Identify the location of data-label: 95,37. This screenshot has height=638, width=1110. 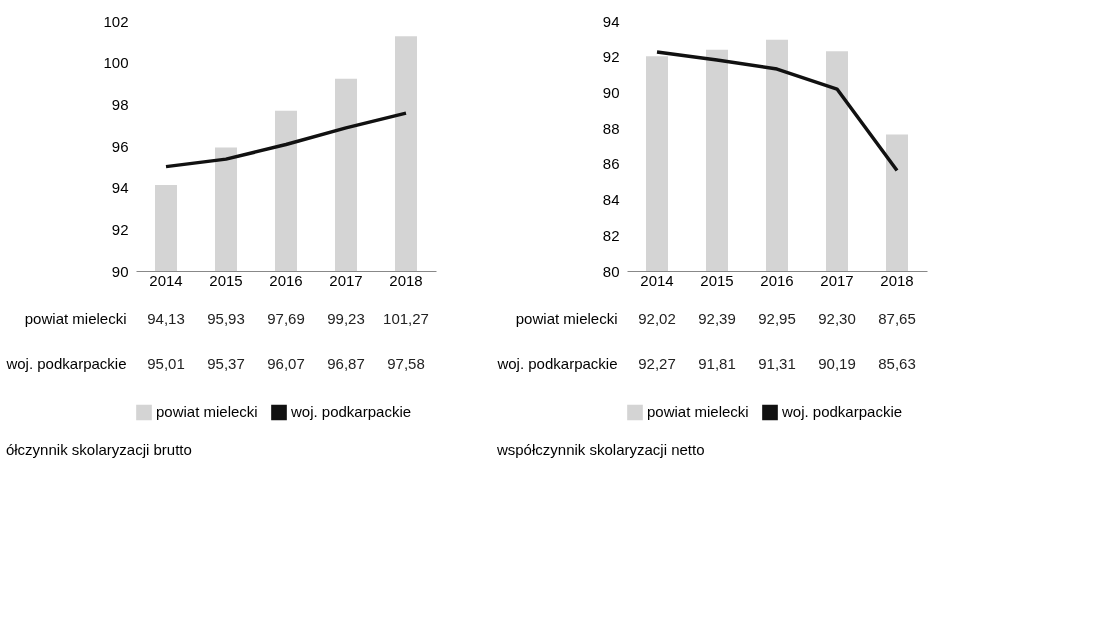
(226, 363).